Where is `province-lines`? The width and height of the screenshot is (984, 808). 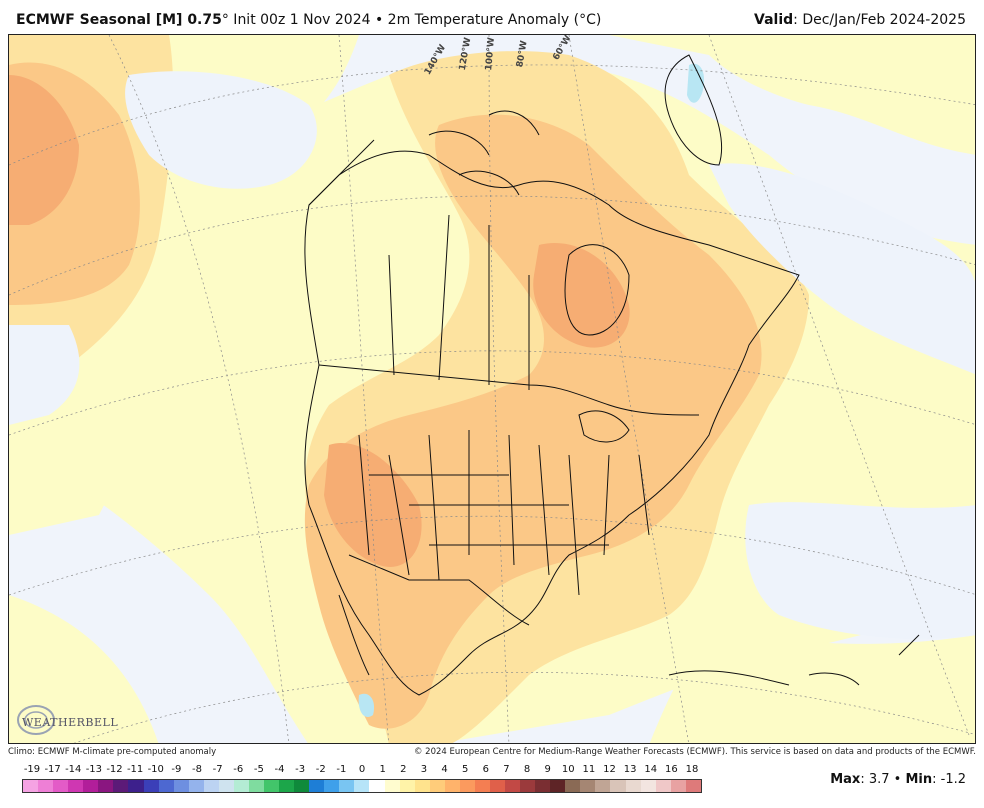
province-lines is located at coordinates (459, 302).